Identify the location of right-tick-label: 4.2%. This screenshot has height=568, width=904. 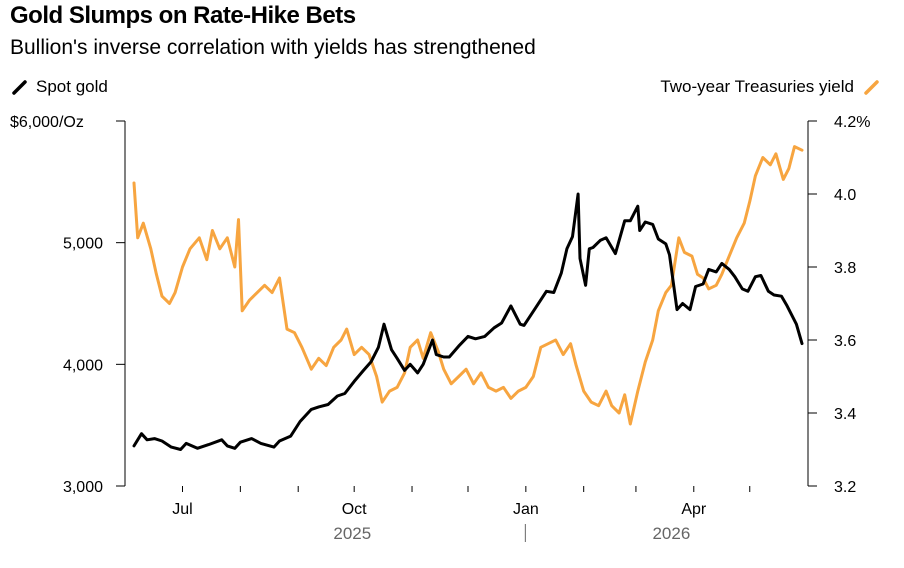
(852, 122).